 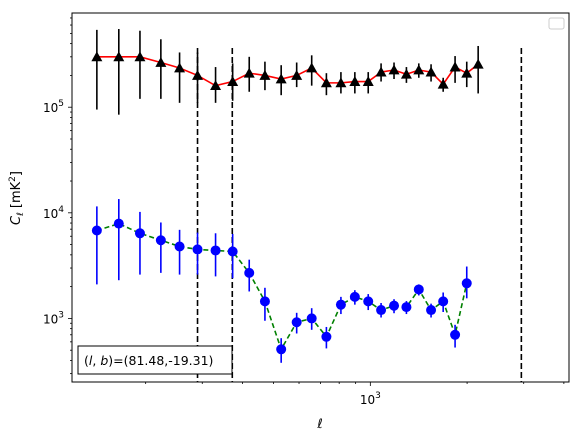 I want to click on legend-box, so click(x=556, y=23).